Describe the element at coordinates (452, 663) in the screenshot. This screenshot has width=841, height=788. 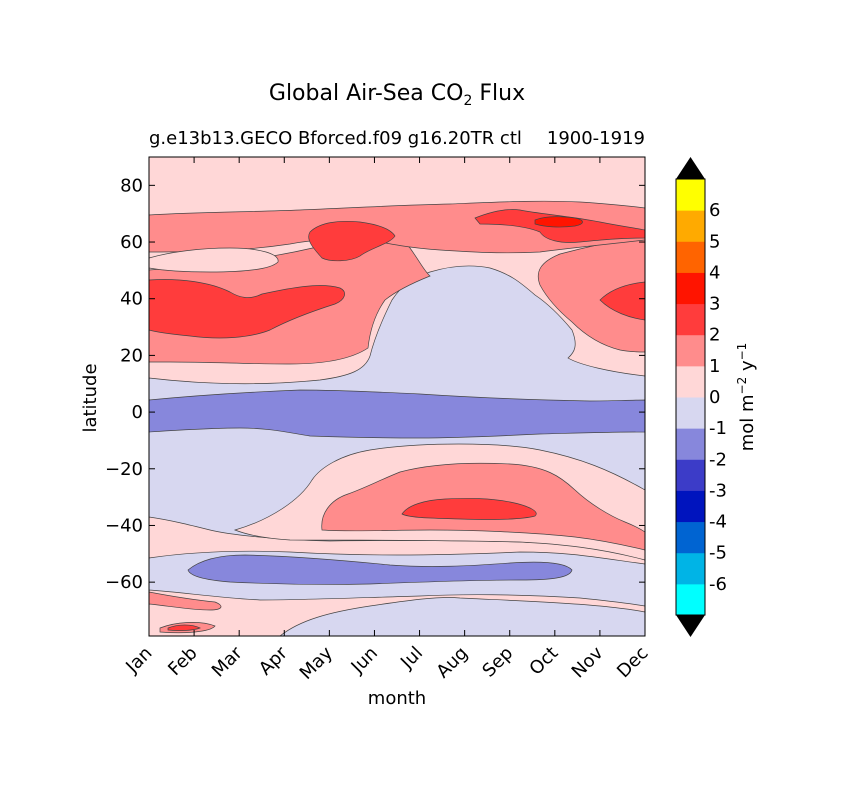
I see `x-tick-label: Aug` at that location.